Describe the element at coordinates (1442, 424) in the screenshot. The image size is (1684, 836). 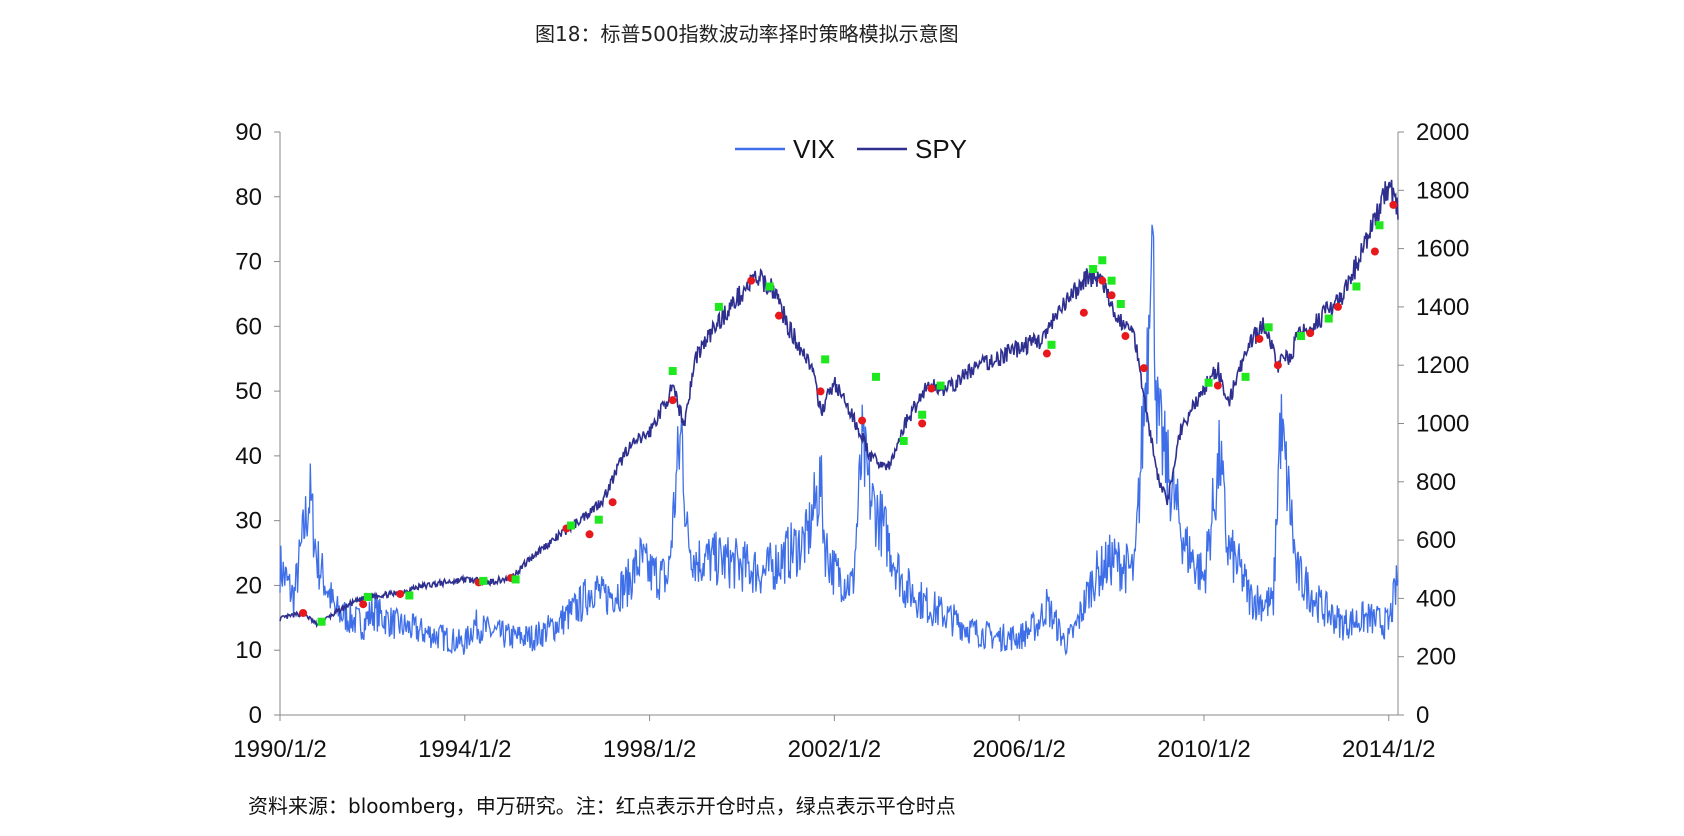
I see `y-right-tick-label: 1000` at that location.